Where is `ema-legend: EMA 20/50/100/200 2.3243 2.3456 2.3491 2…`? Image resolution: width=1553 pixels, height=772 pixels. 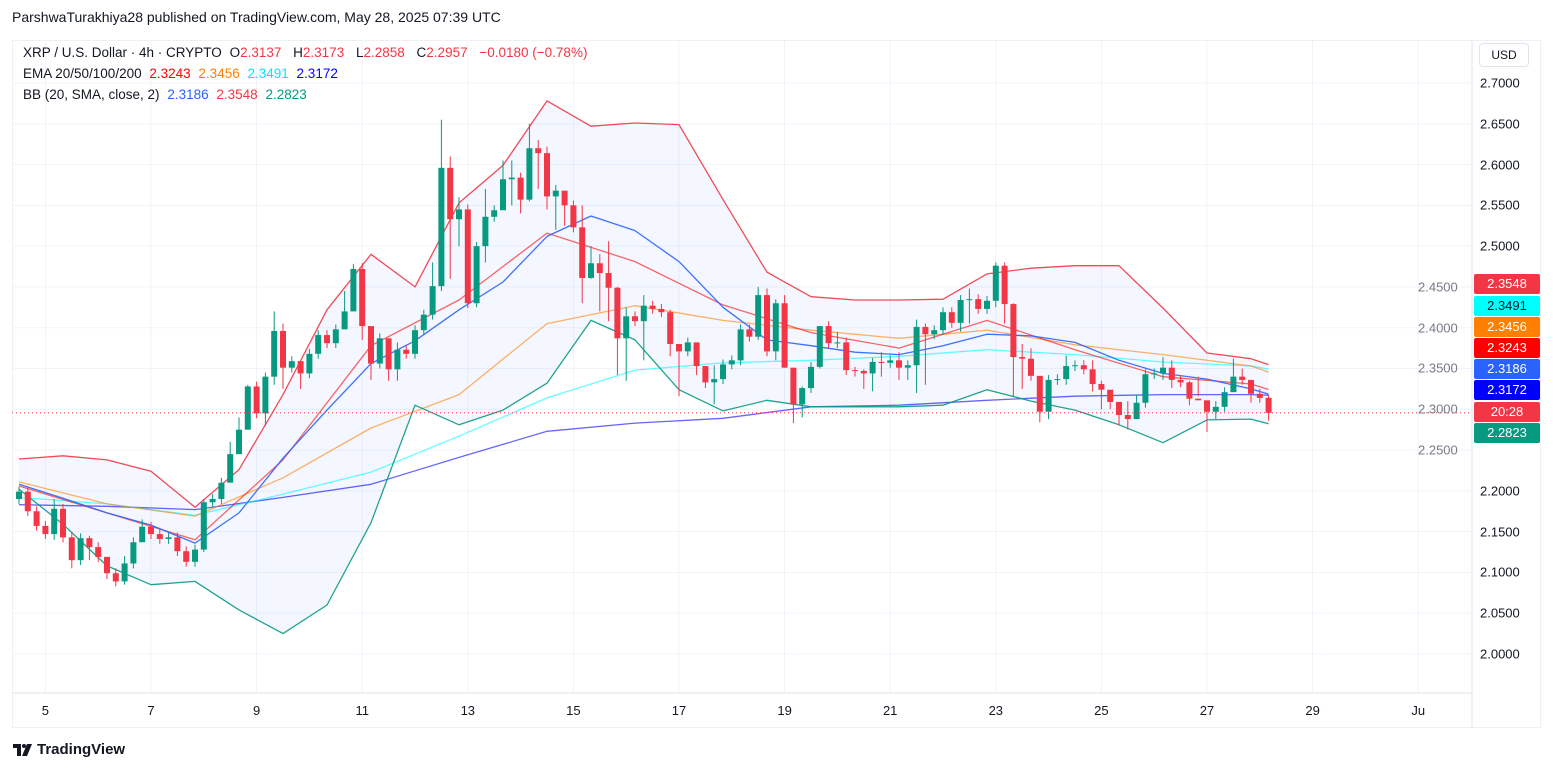
ema-legend: EMA 20/50/100/200 2.3243 2.3456 2.3491 2… is located at coordinates (182, 73).